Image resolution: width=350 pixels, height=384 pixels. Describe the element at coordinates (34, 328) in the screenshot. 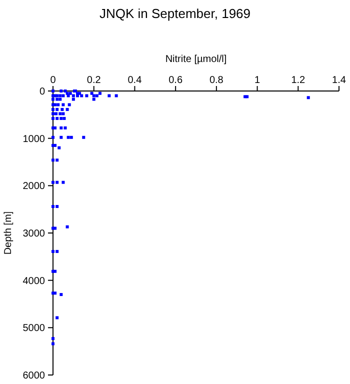

I see `y-tick-label: 5000` at that location.